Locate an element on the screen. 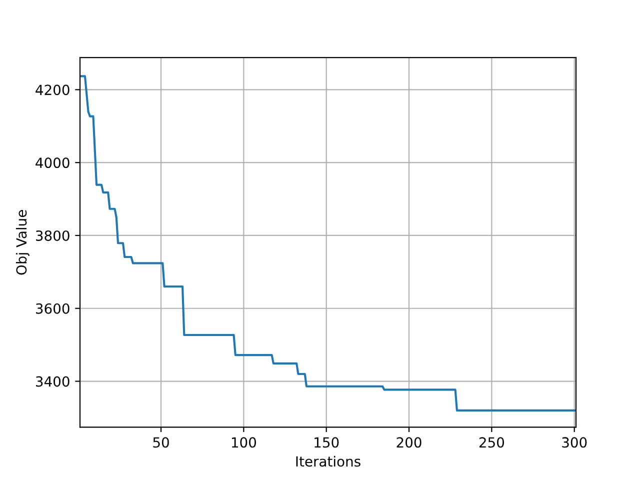 This screenshot has width=640, height=480. y-tick-label: 4200 is located at coordinates (53, 90).